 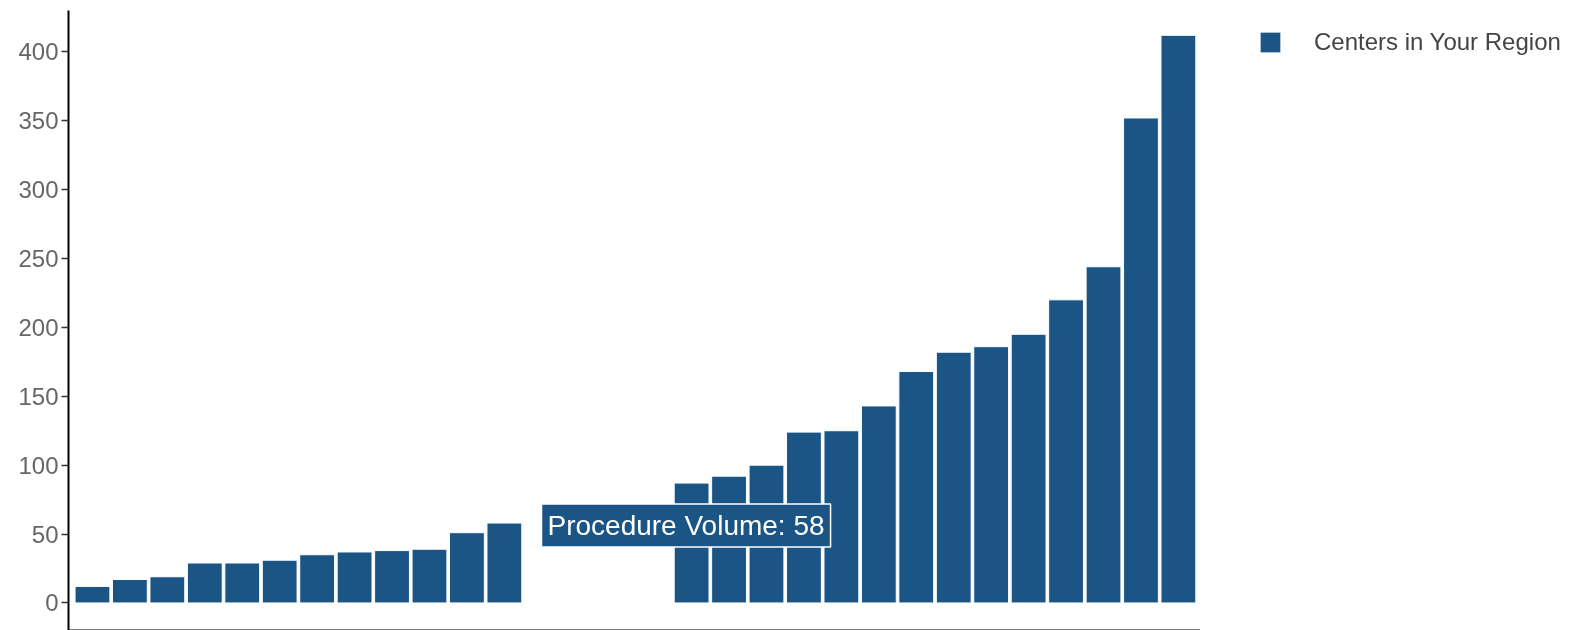 What do you see at coordinates (52, 603) in the screenshot?
I see `y-tick-label: 0` at bounding box center [52, 603].